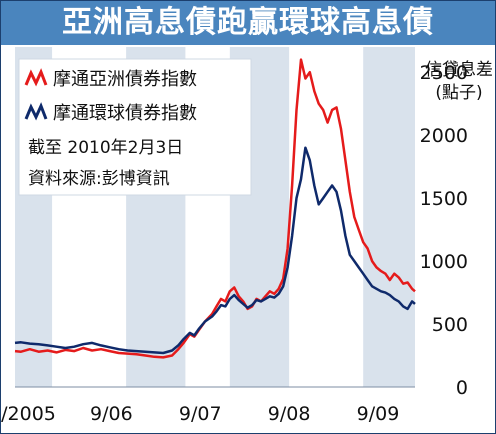 This screenshot has width=496, height=434. Describe the element at coordinates (444, 136) in the screenshot. I see `y-tick-label: 2000` at that location.